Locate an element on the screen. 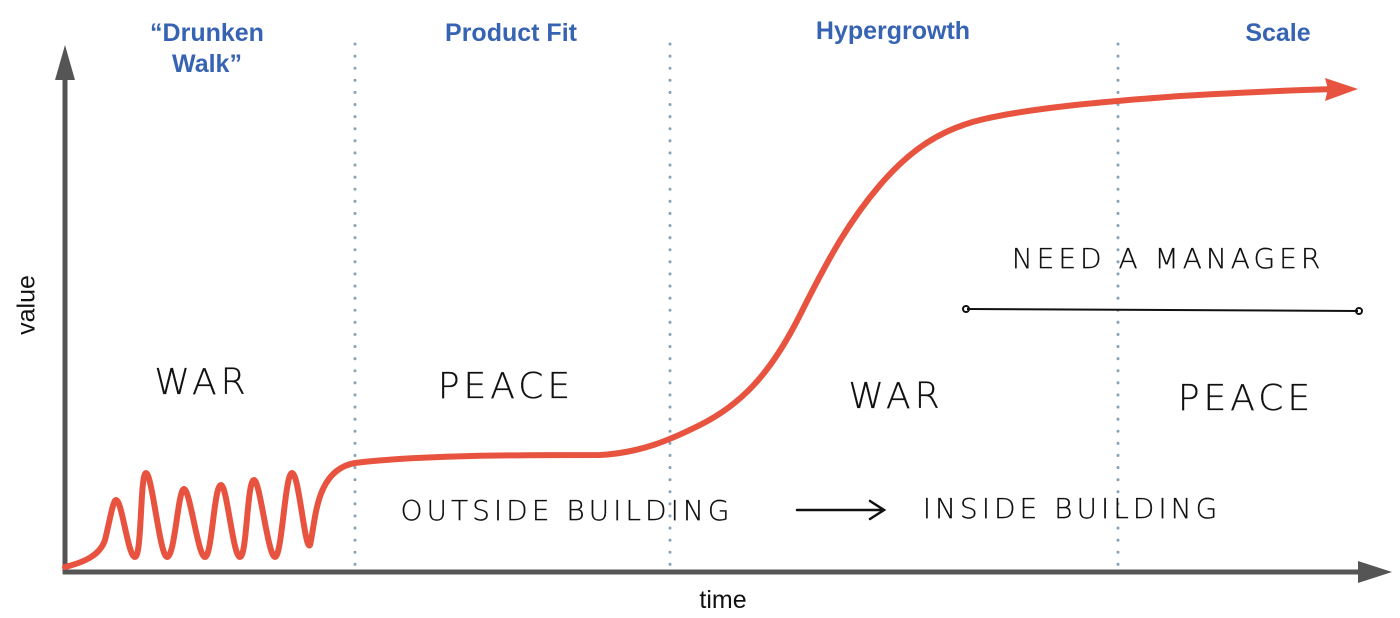  x-axis-arrow-icon is located at coordinates (1375, 572).